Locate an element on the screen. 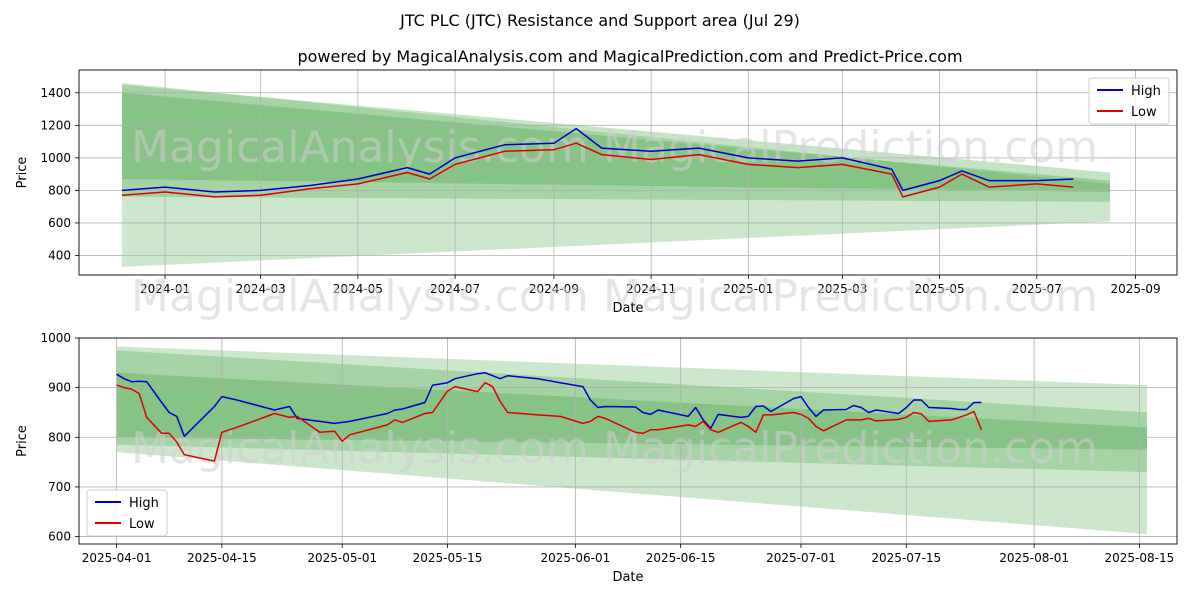 The image size is (1200, 600). top-series-high-line is located at coordinates (597, 160).